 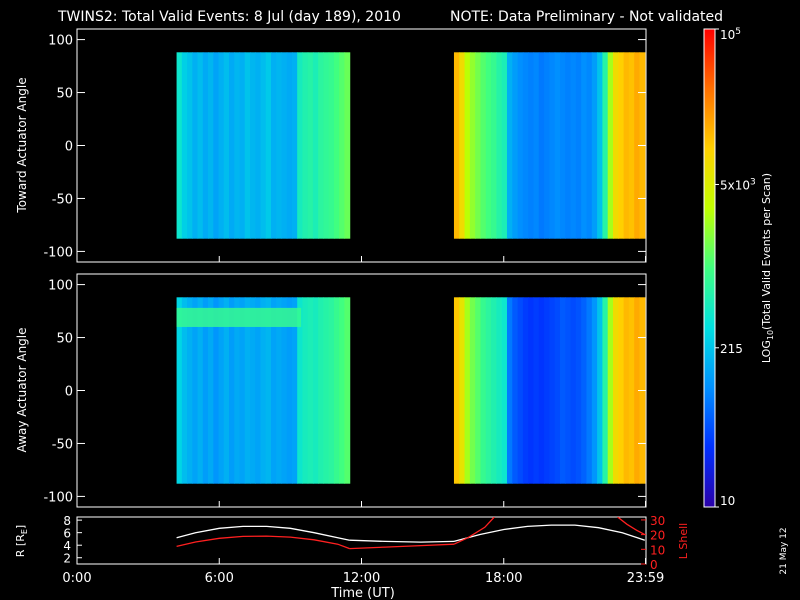 What do you see at coordinates (22, 145) in the screenshot?
I see `toward-ylabel: Toward Actuator Angle` at bounding box center [22, 145].